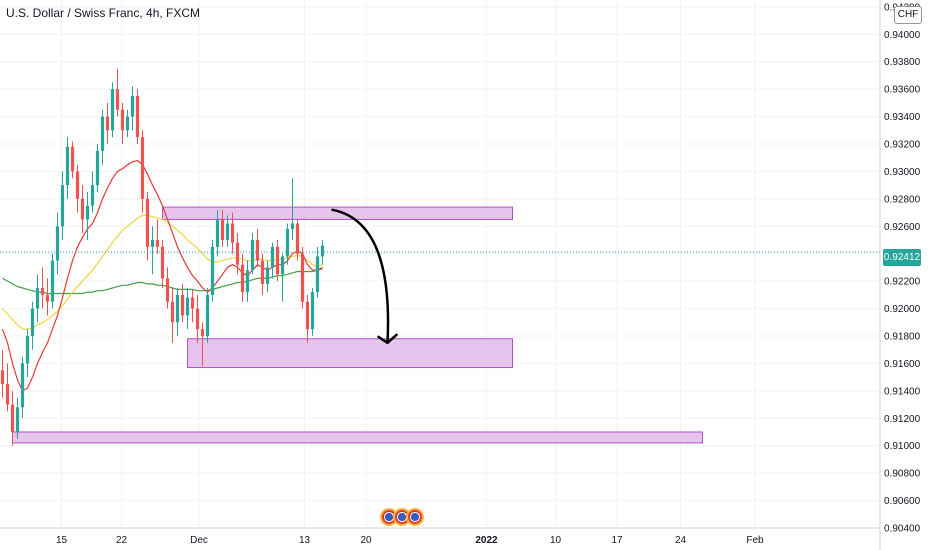  Describe the element at coordinates (902, 419) in the screenshot. I see `price-tick-label: 0.91200` at that location.